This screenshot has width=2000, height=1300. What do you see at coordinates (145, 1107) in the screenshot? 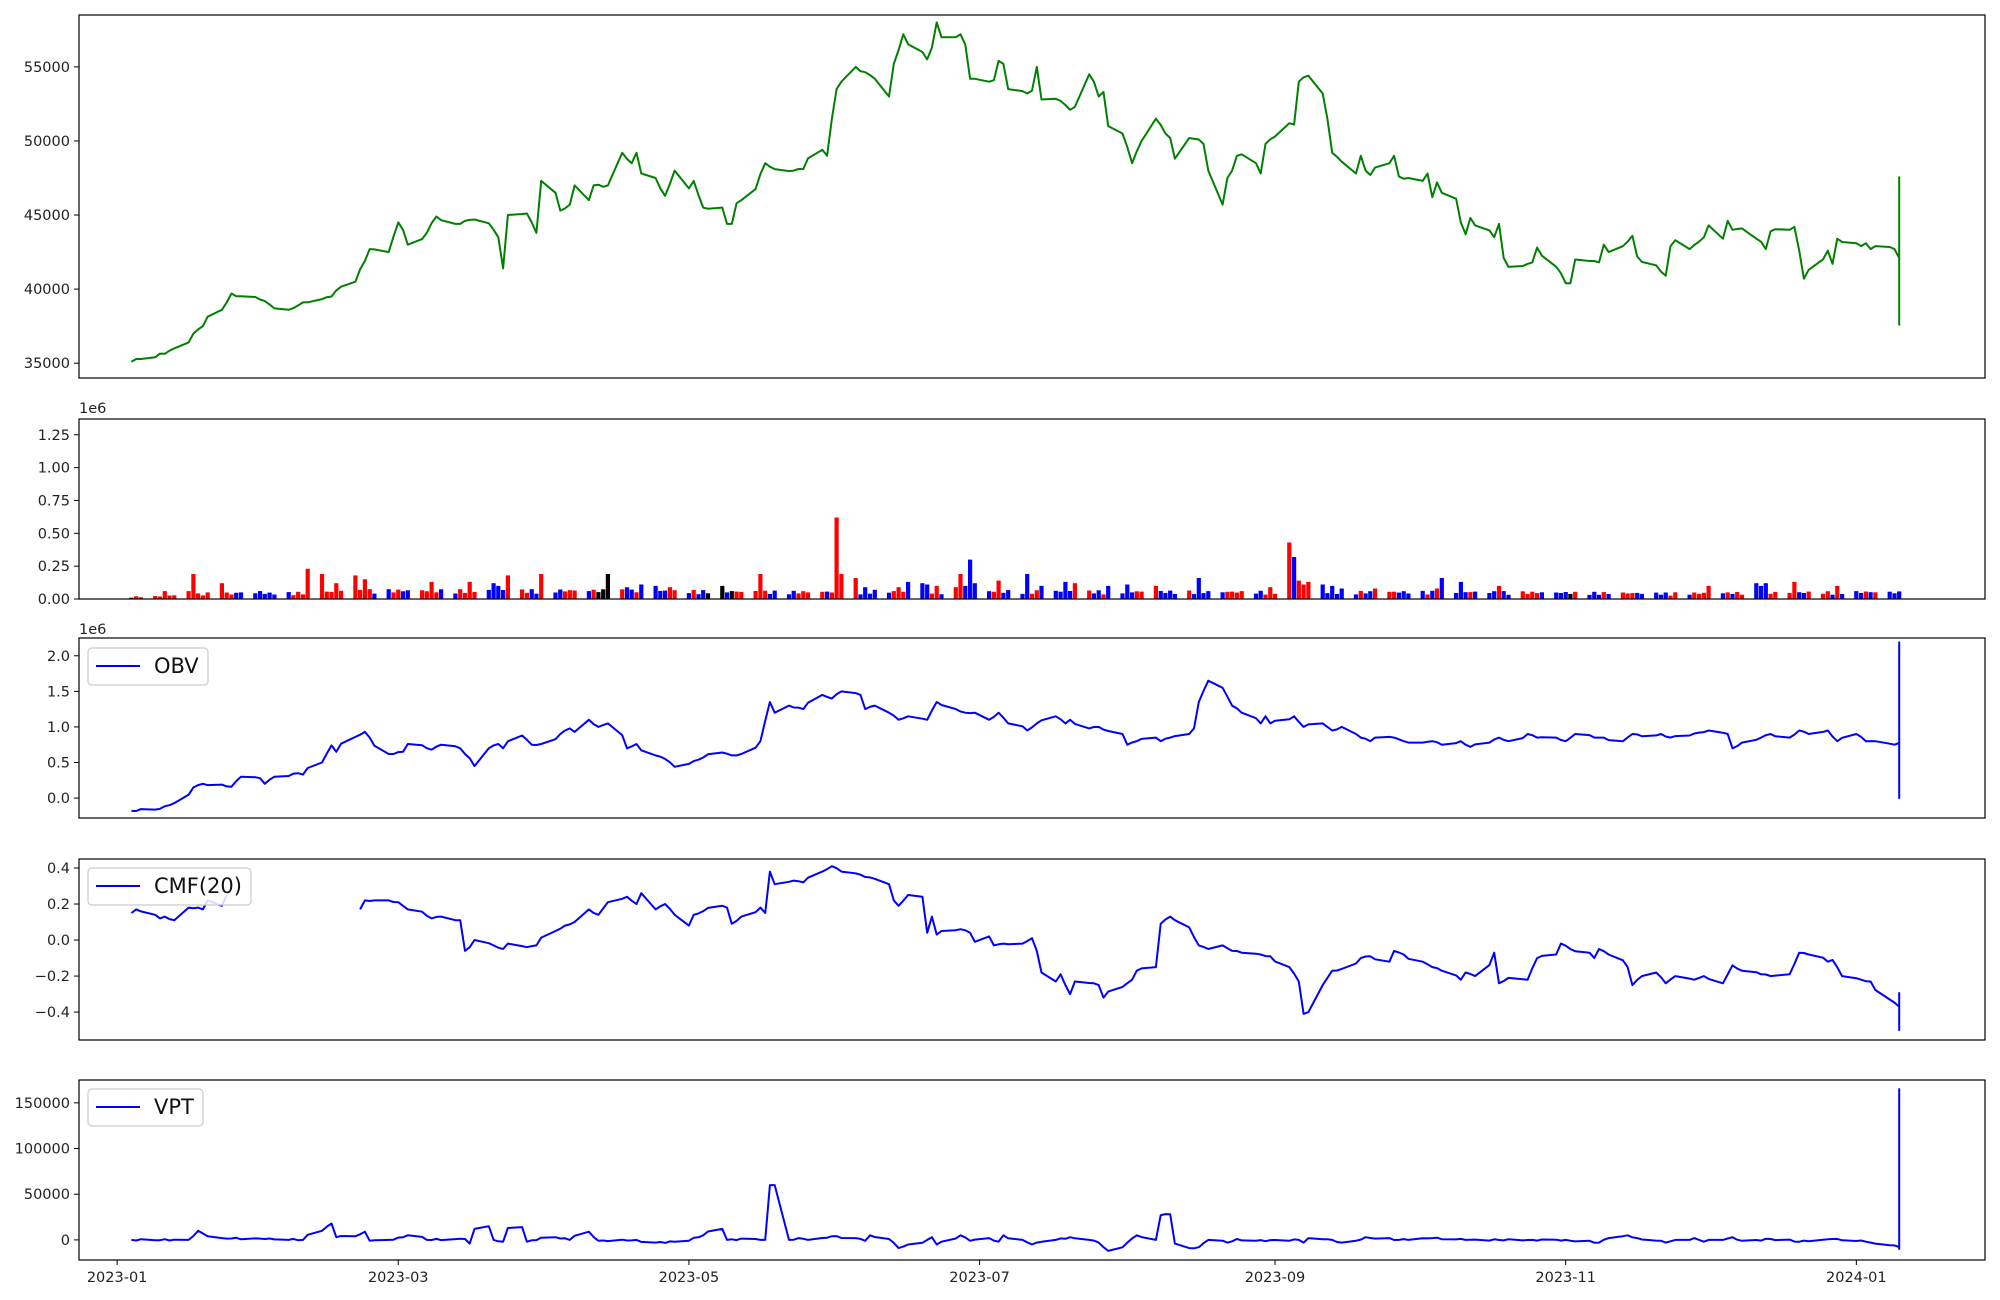
I see `vpt-legend-box` at bounding box center [145, 1107].